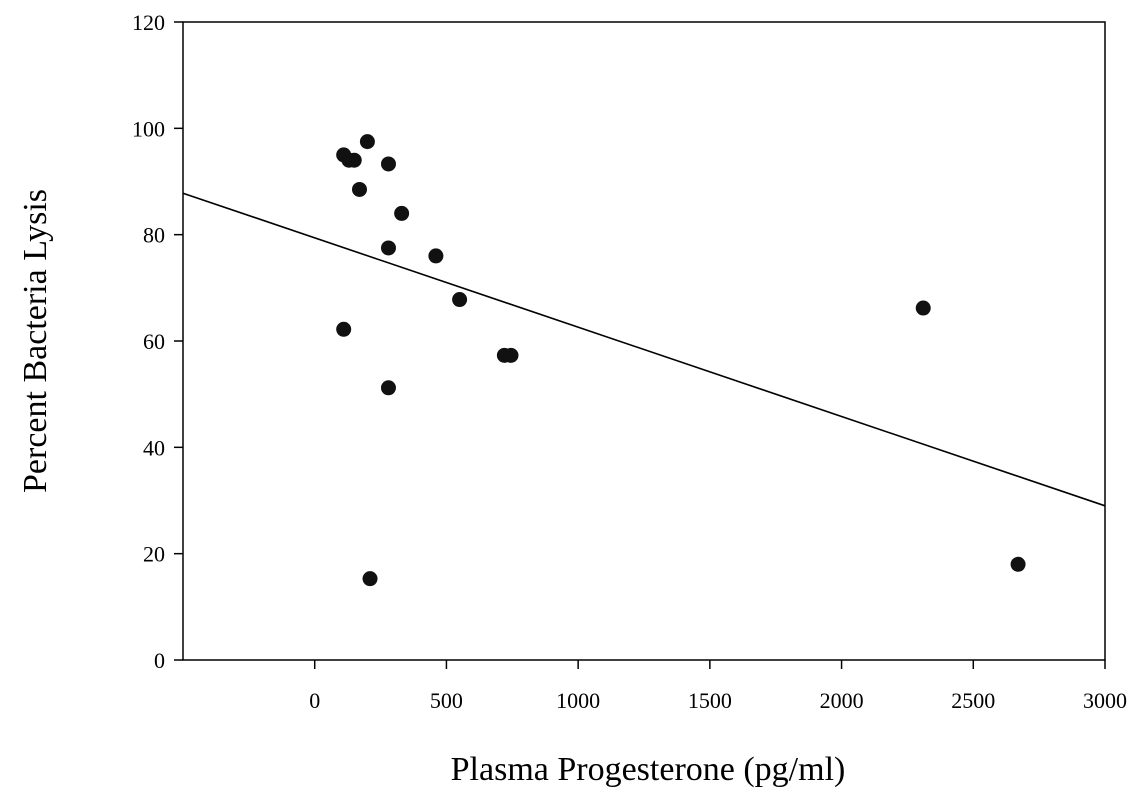  What do you see at coordinates (35, 341) in the screenshot?
I see `y-axis-title: Percent Bacteria Lysis` at bounding box center [35, 341].